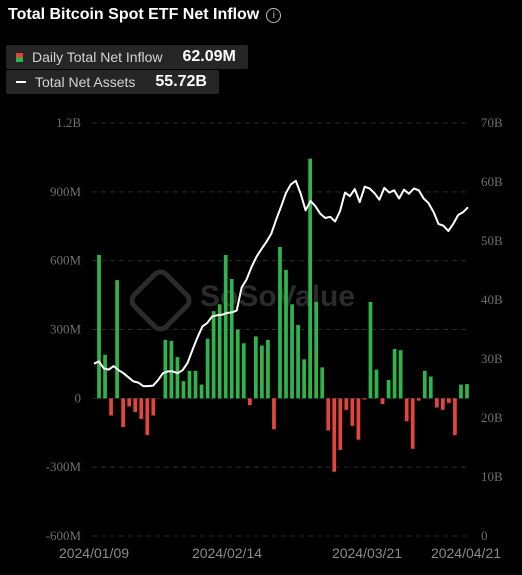  Describe the element at coordinates (66, 191) in the screenshot. I see `left-tick-label: 900M` at that location.